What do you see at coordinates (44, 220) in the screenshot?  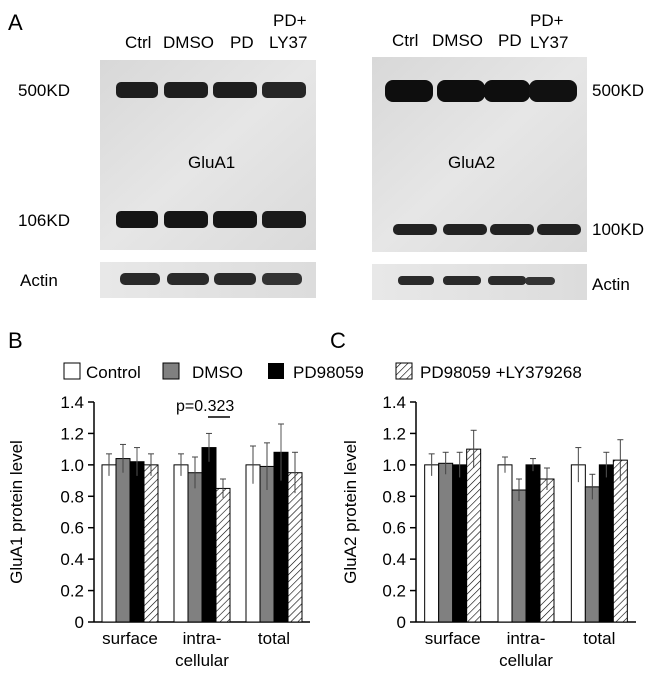 I see `marker-label: 106KD` at bounding box center [44, 220].